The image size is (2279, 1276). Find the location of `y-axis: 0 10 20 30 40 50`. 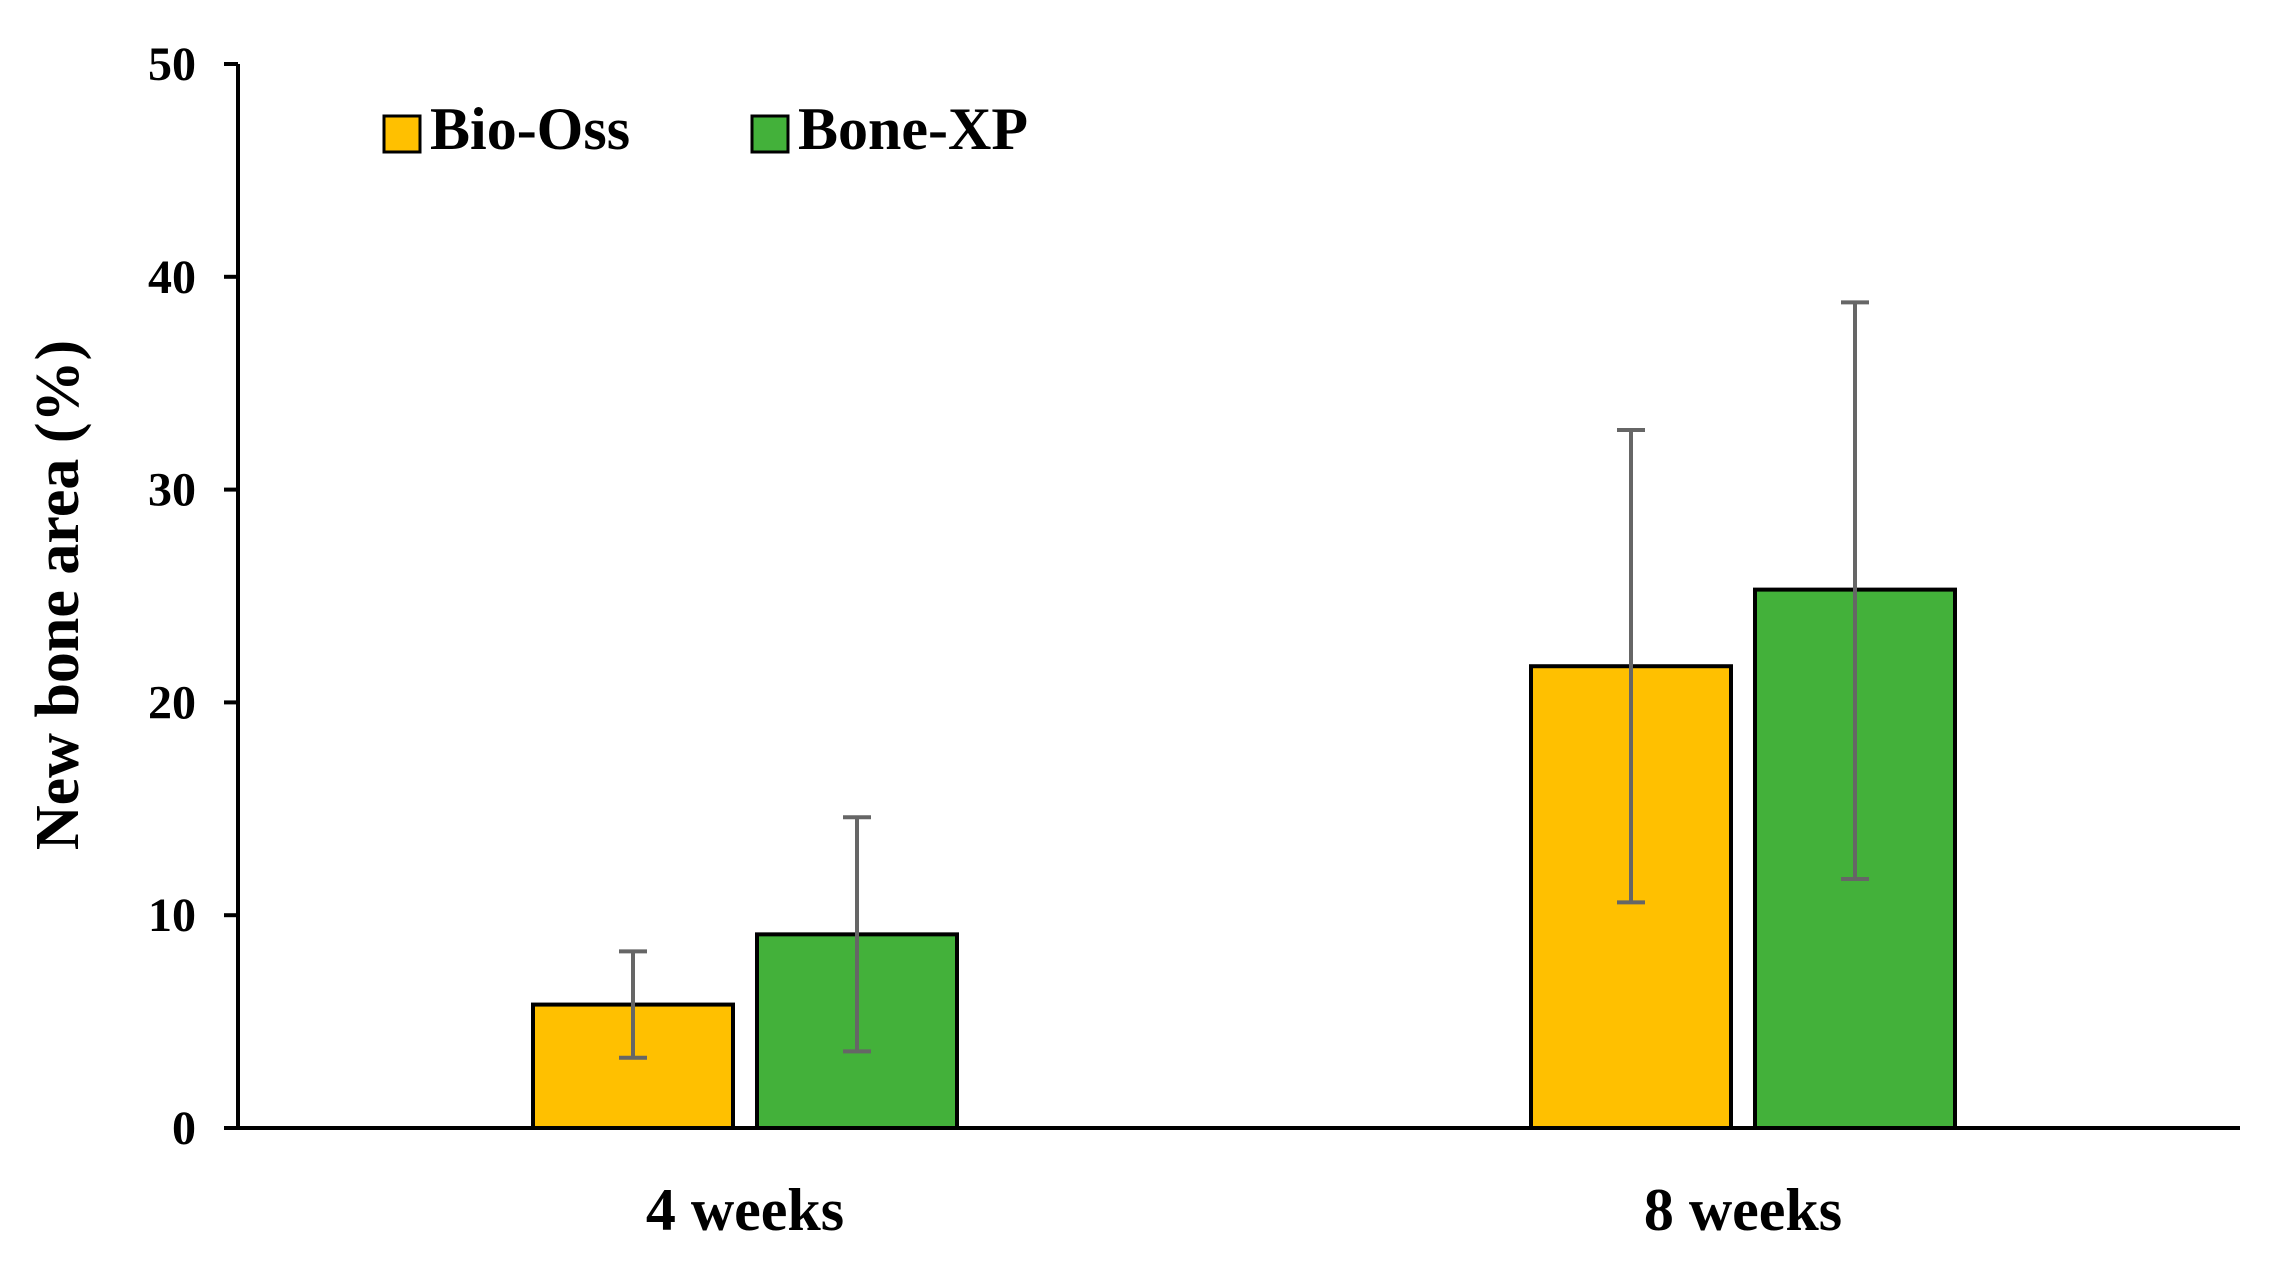

y-axis: 0 10 20 30 40 50 is located at coordinates (194, 596).